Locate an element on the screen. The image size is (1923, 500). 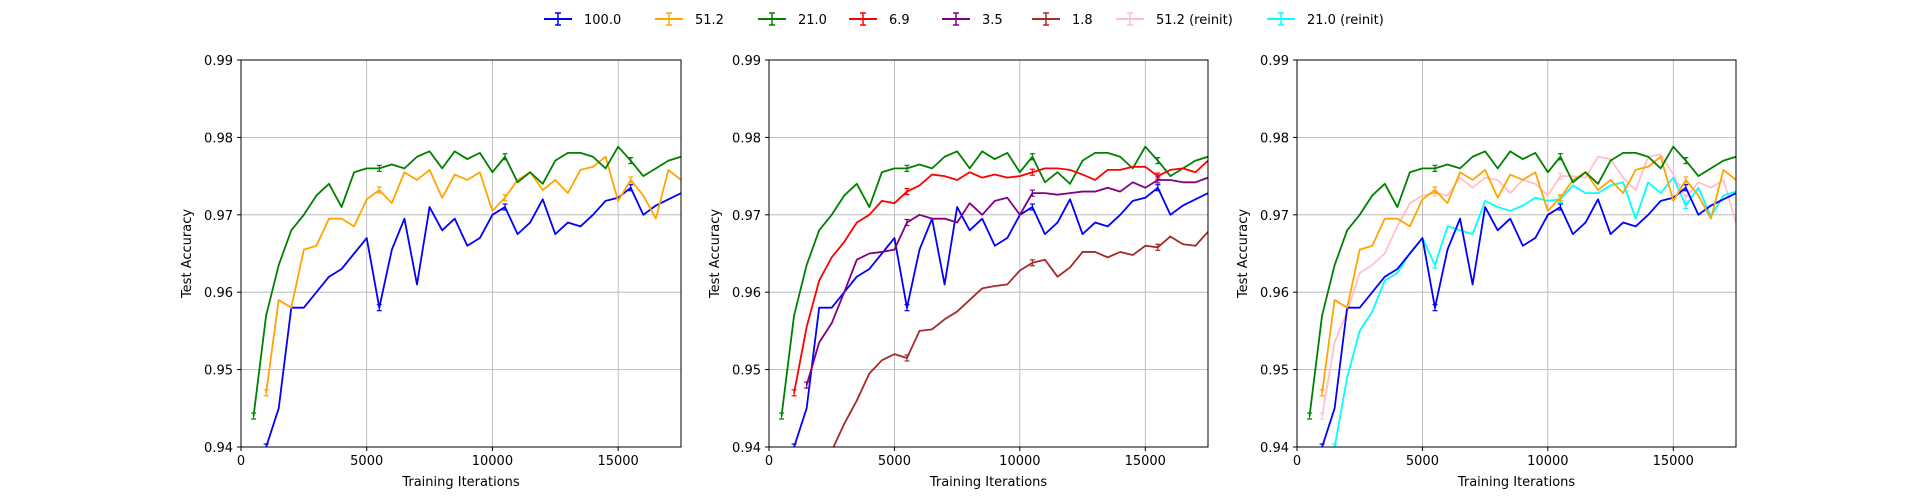
legend-item: 100.0 is located at coordinates (582, 20).